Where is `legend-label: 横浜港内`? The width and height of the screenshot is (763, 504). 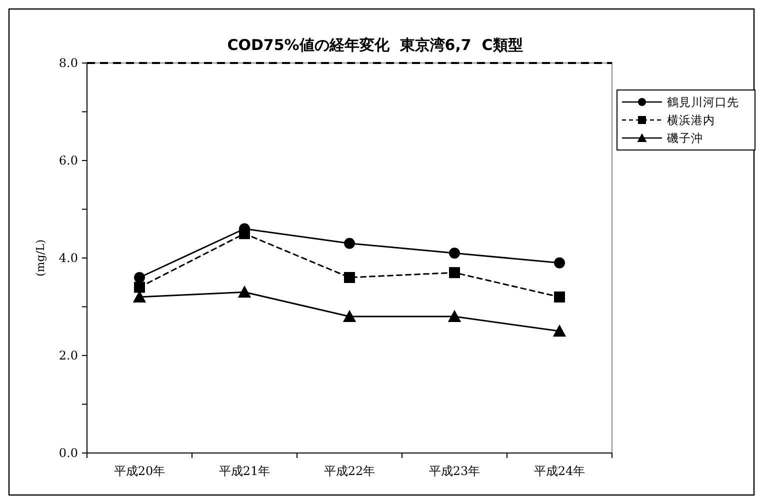
legend-label: 横浜港内 is located at coordinates (691, 120).